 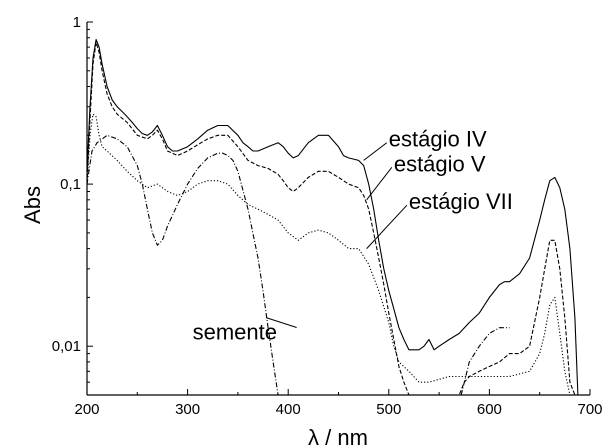 I want to click on x-tick-label: 400, so click(x=288, y=409).